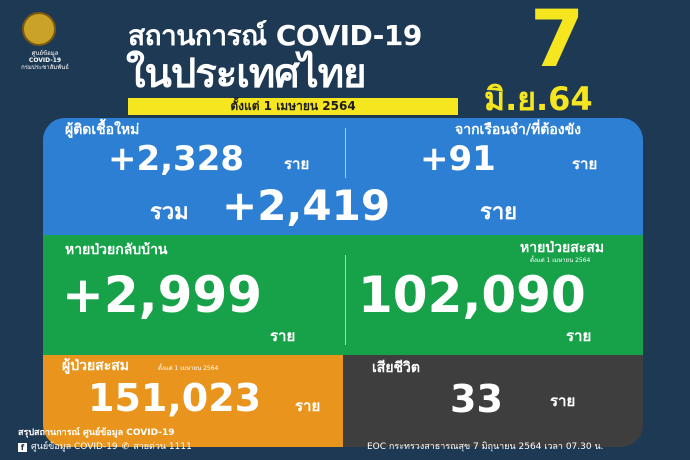 Image resolution: width=690 pixels, height=460 pixels. What do you see at coordinates (74, 447) in the screenshot?
I see `facebook-page: ศูนย์ข้อมูล COVID-19` at bounding box center [74, 447].